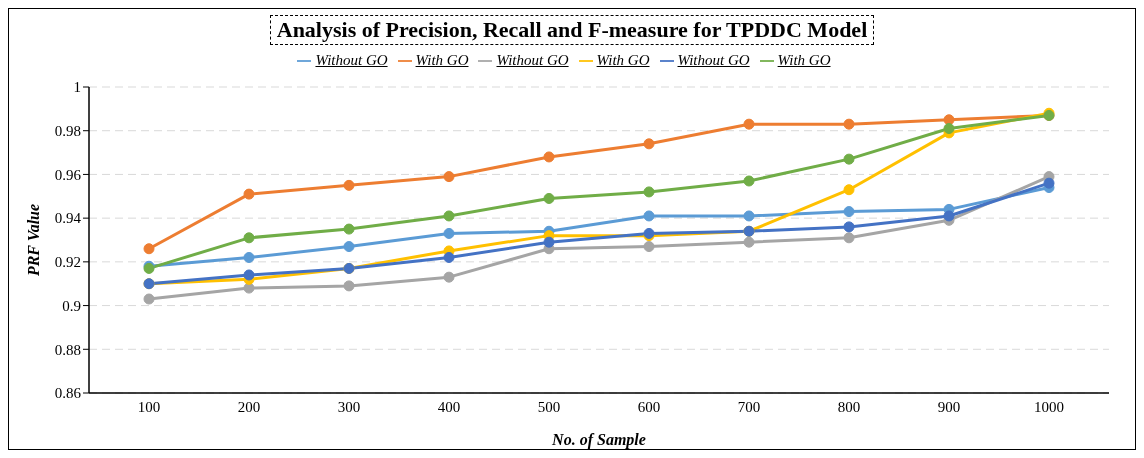  What do you see at coordinates (77, 87) in the screenshot?
I see `y-tick-label: 1` at bounding box center [77, 87].